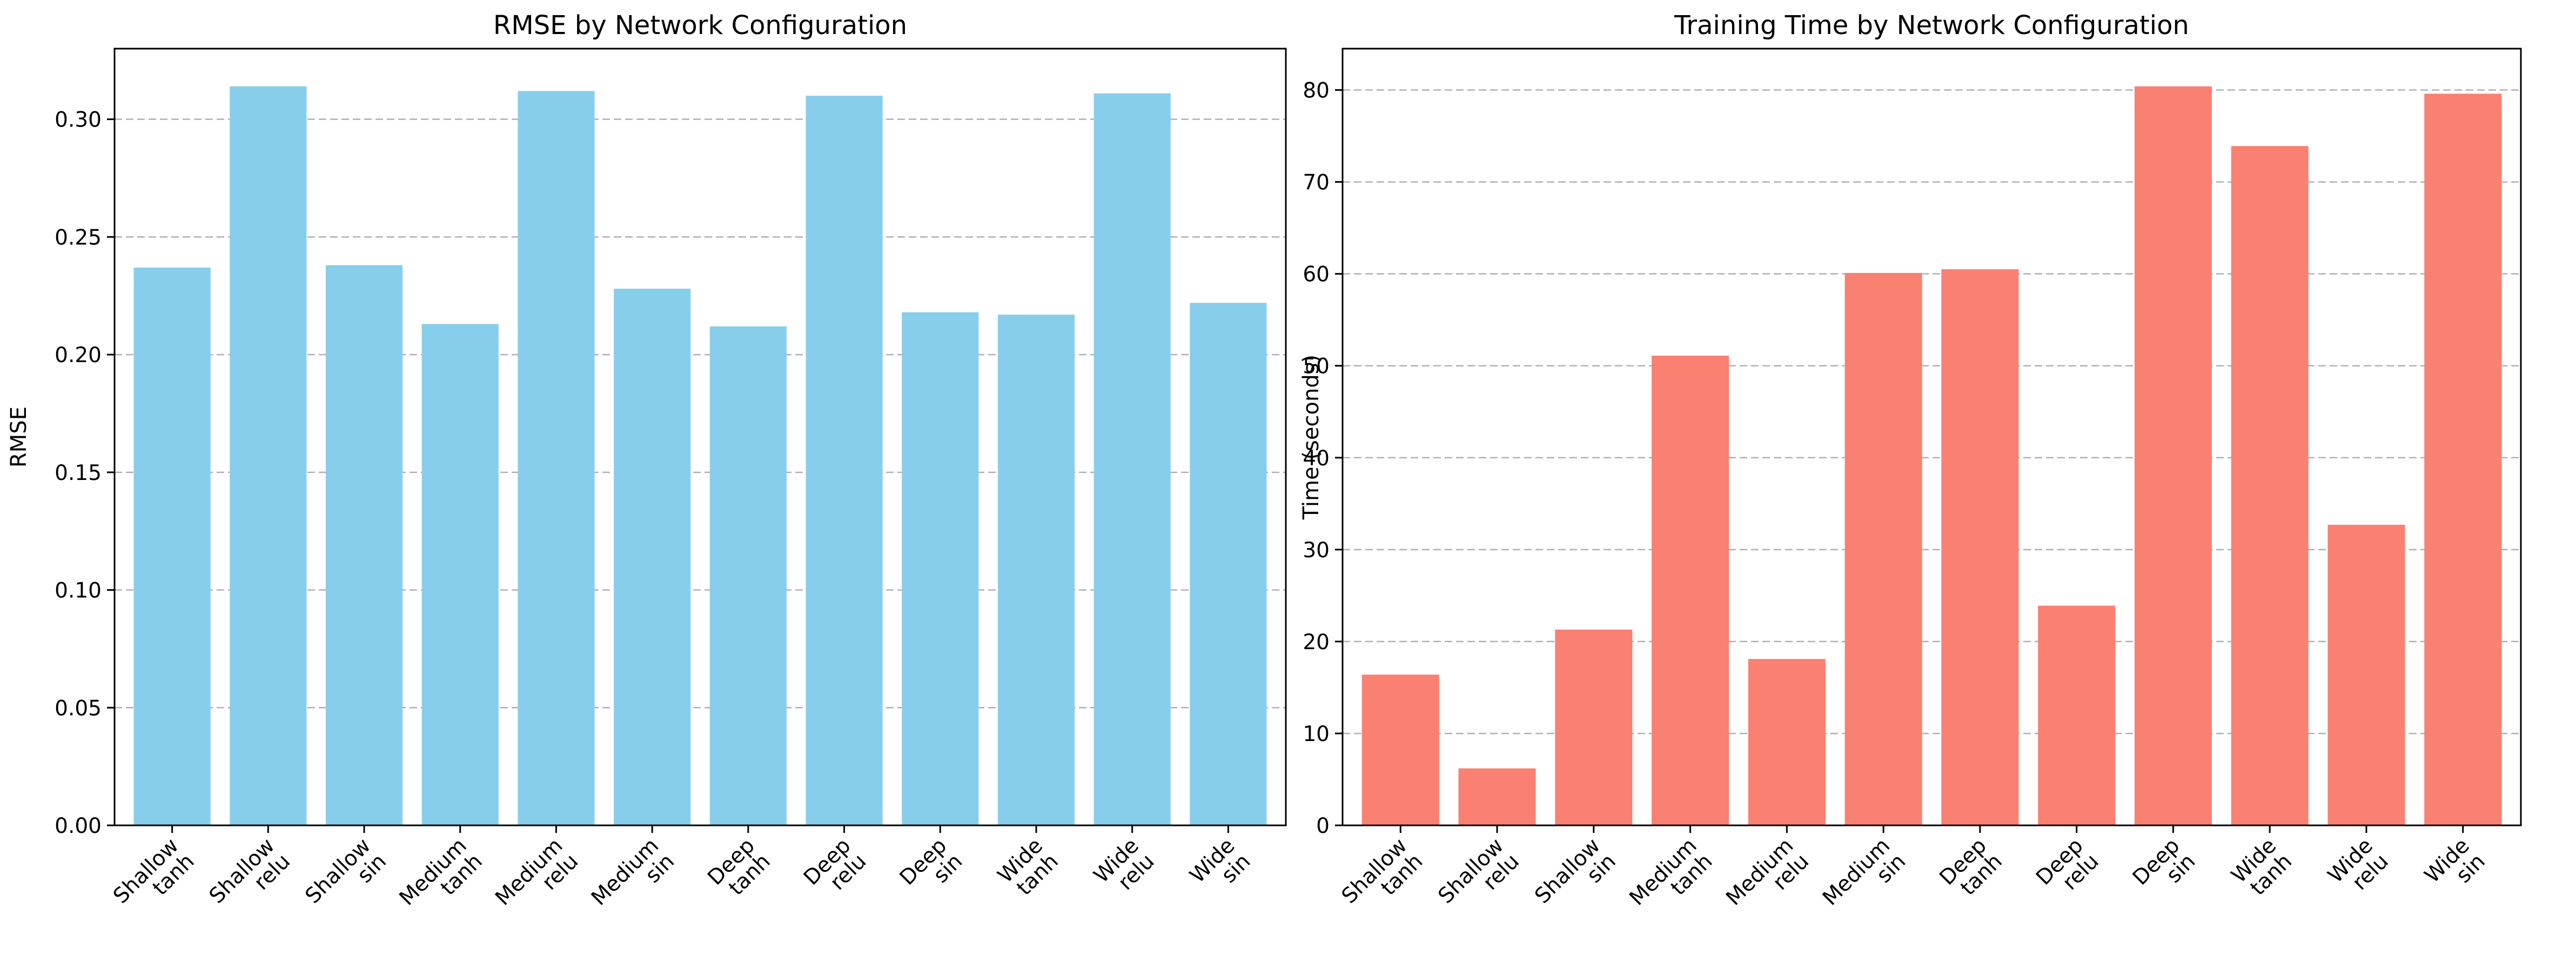  Describe the element at coordinates (1316, 551) in the screenshot. I see `time-ytick-label: 30` at that location.